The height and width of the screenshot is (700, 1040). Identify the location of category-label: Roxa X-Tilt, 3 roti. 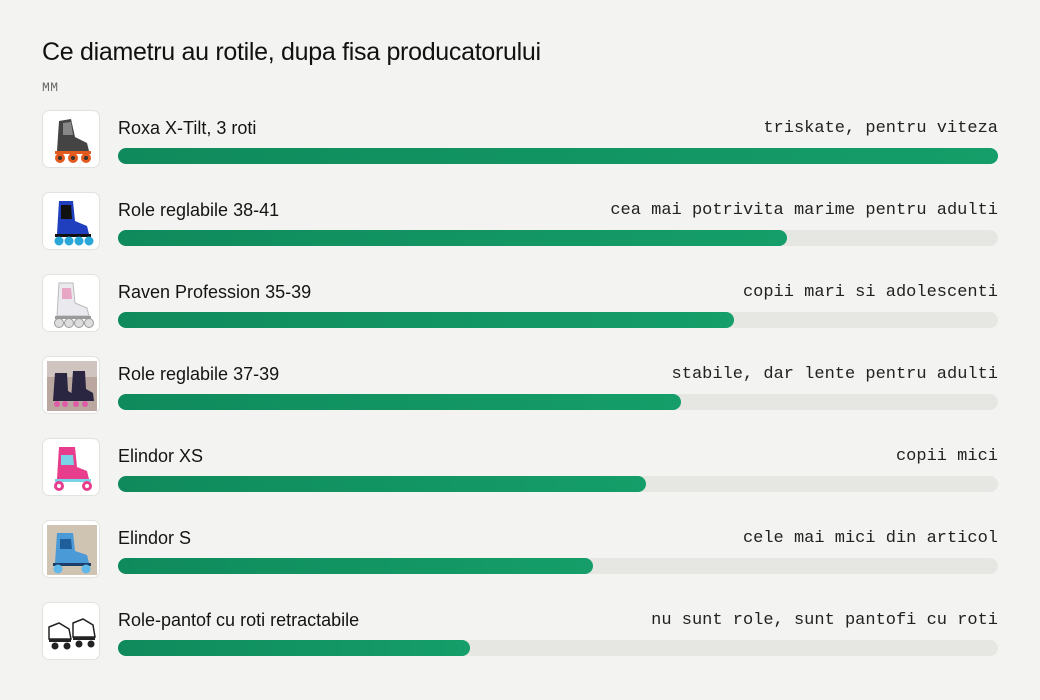
(187, 128).